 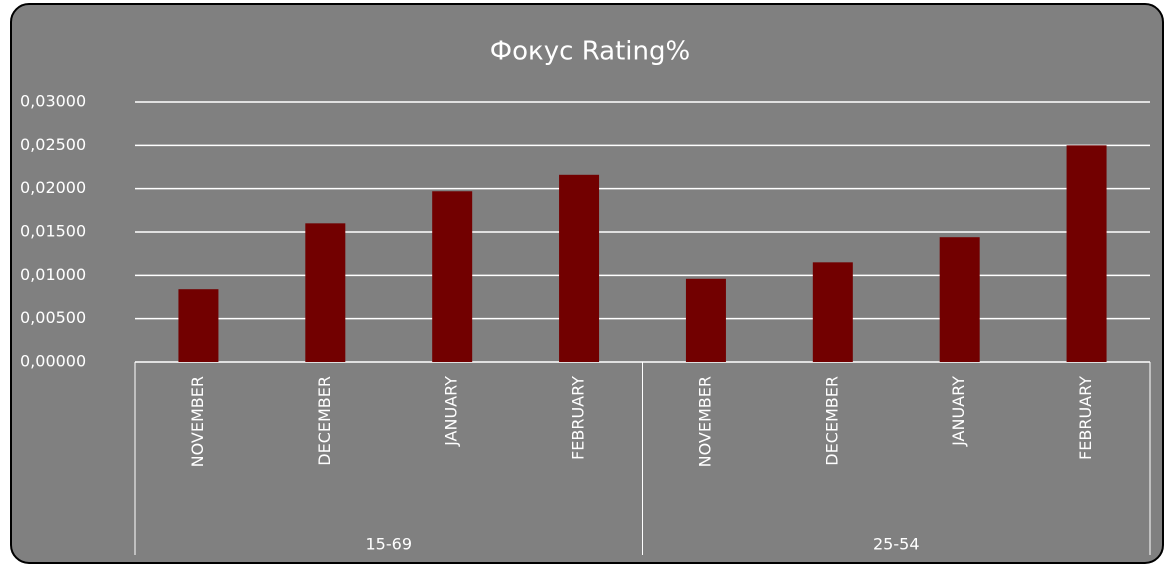 What do you see at coordinates (590, 52) in the screenshot?
I see `chart-title: Фокус Rating%` at bounding box center [590, 52].